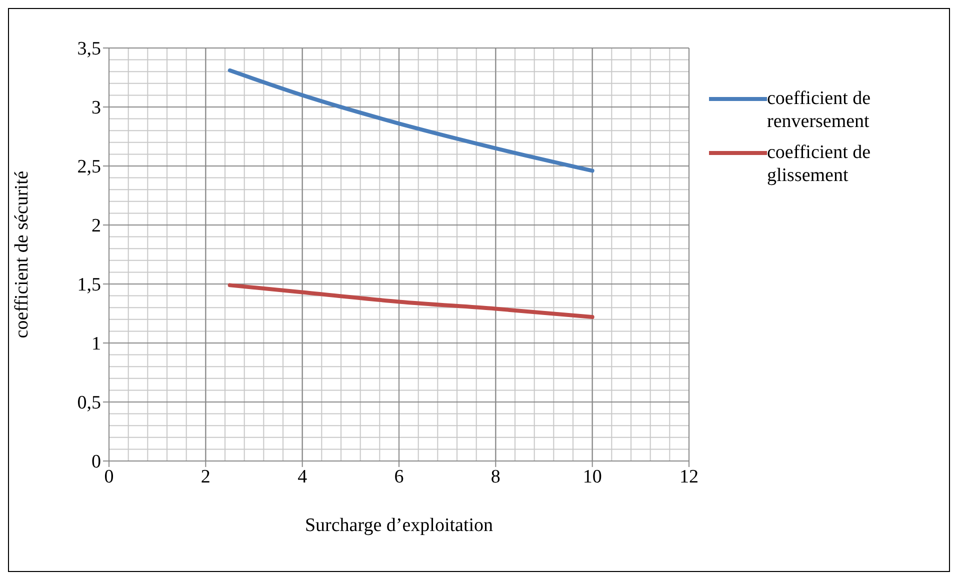  I want to click on x-tick-label: 4, so click(303, 477).